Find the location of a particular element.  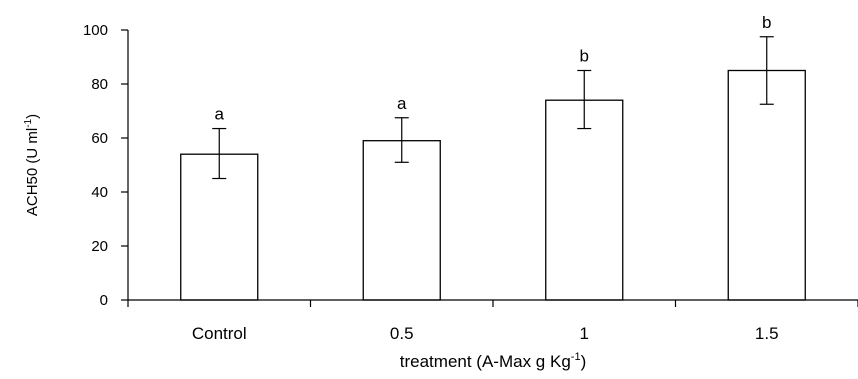

y-axis-label: ACH50 (U ml-1) is located at coordinates (32, 165).